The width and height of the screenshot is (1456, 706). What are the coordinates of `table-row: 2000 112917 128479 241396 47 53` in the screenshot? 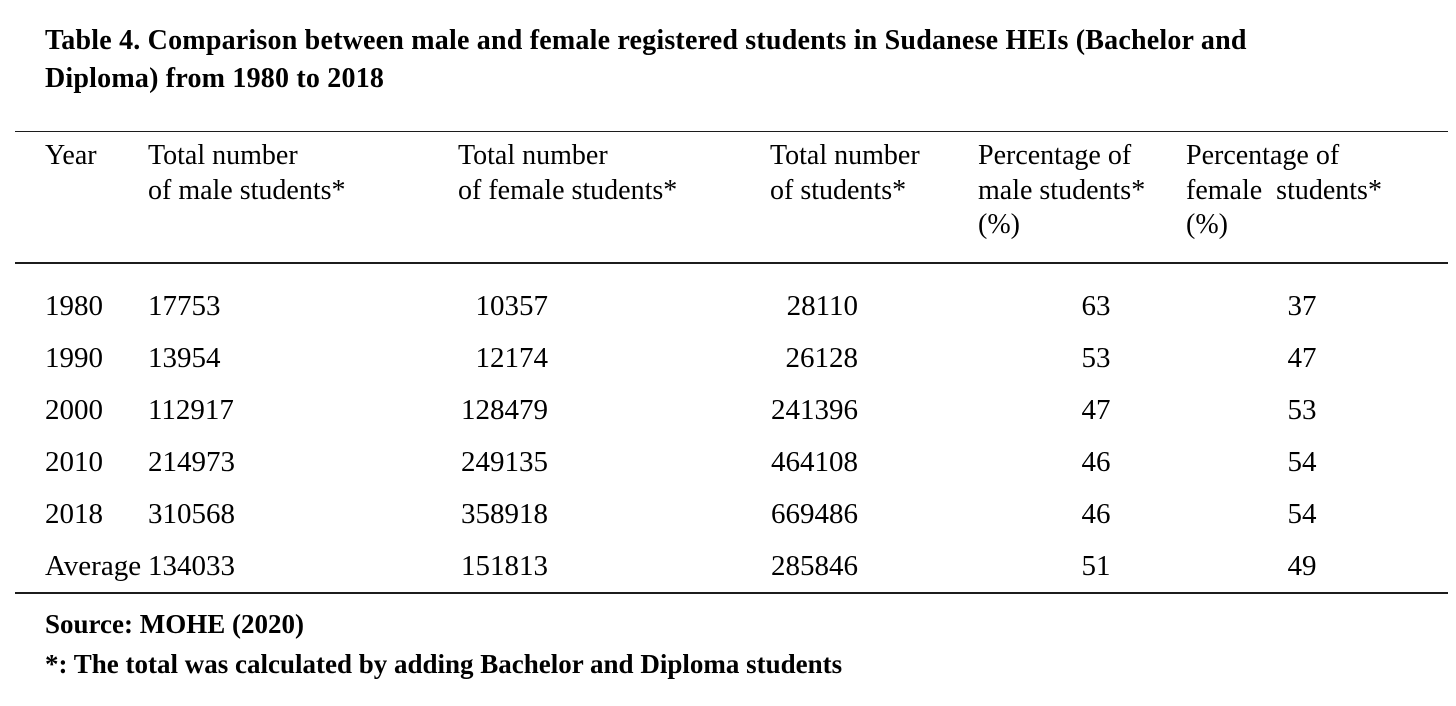 It's located at (731, 410).